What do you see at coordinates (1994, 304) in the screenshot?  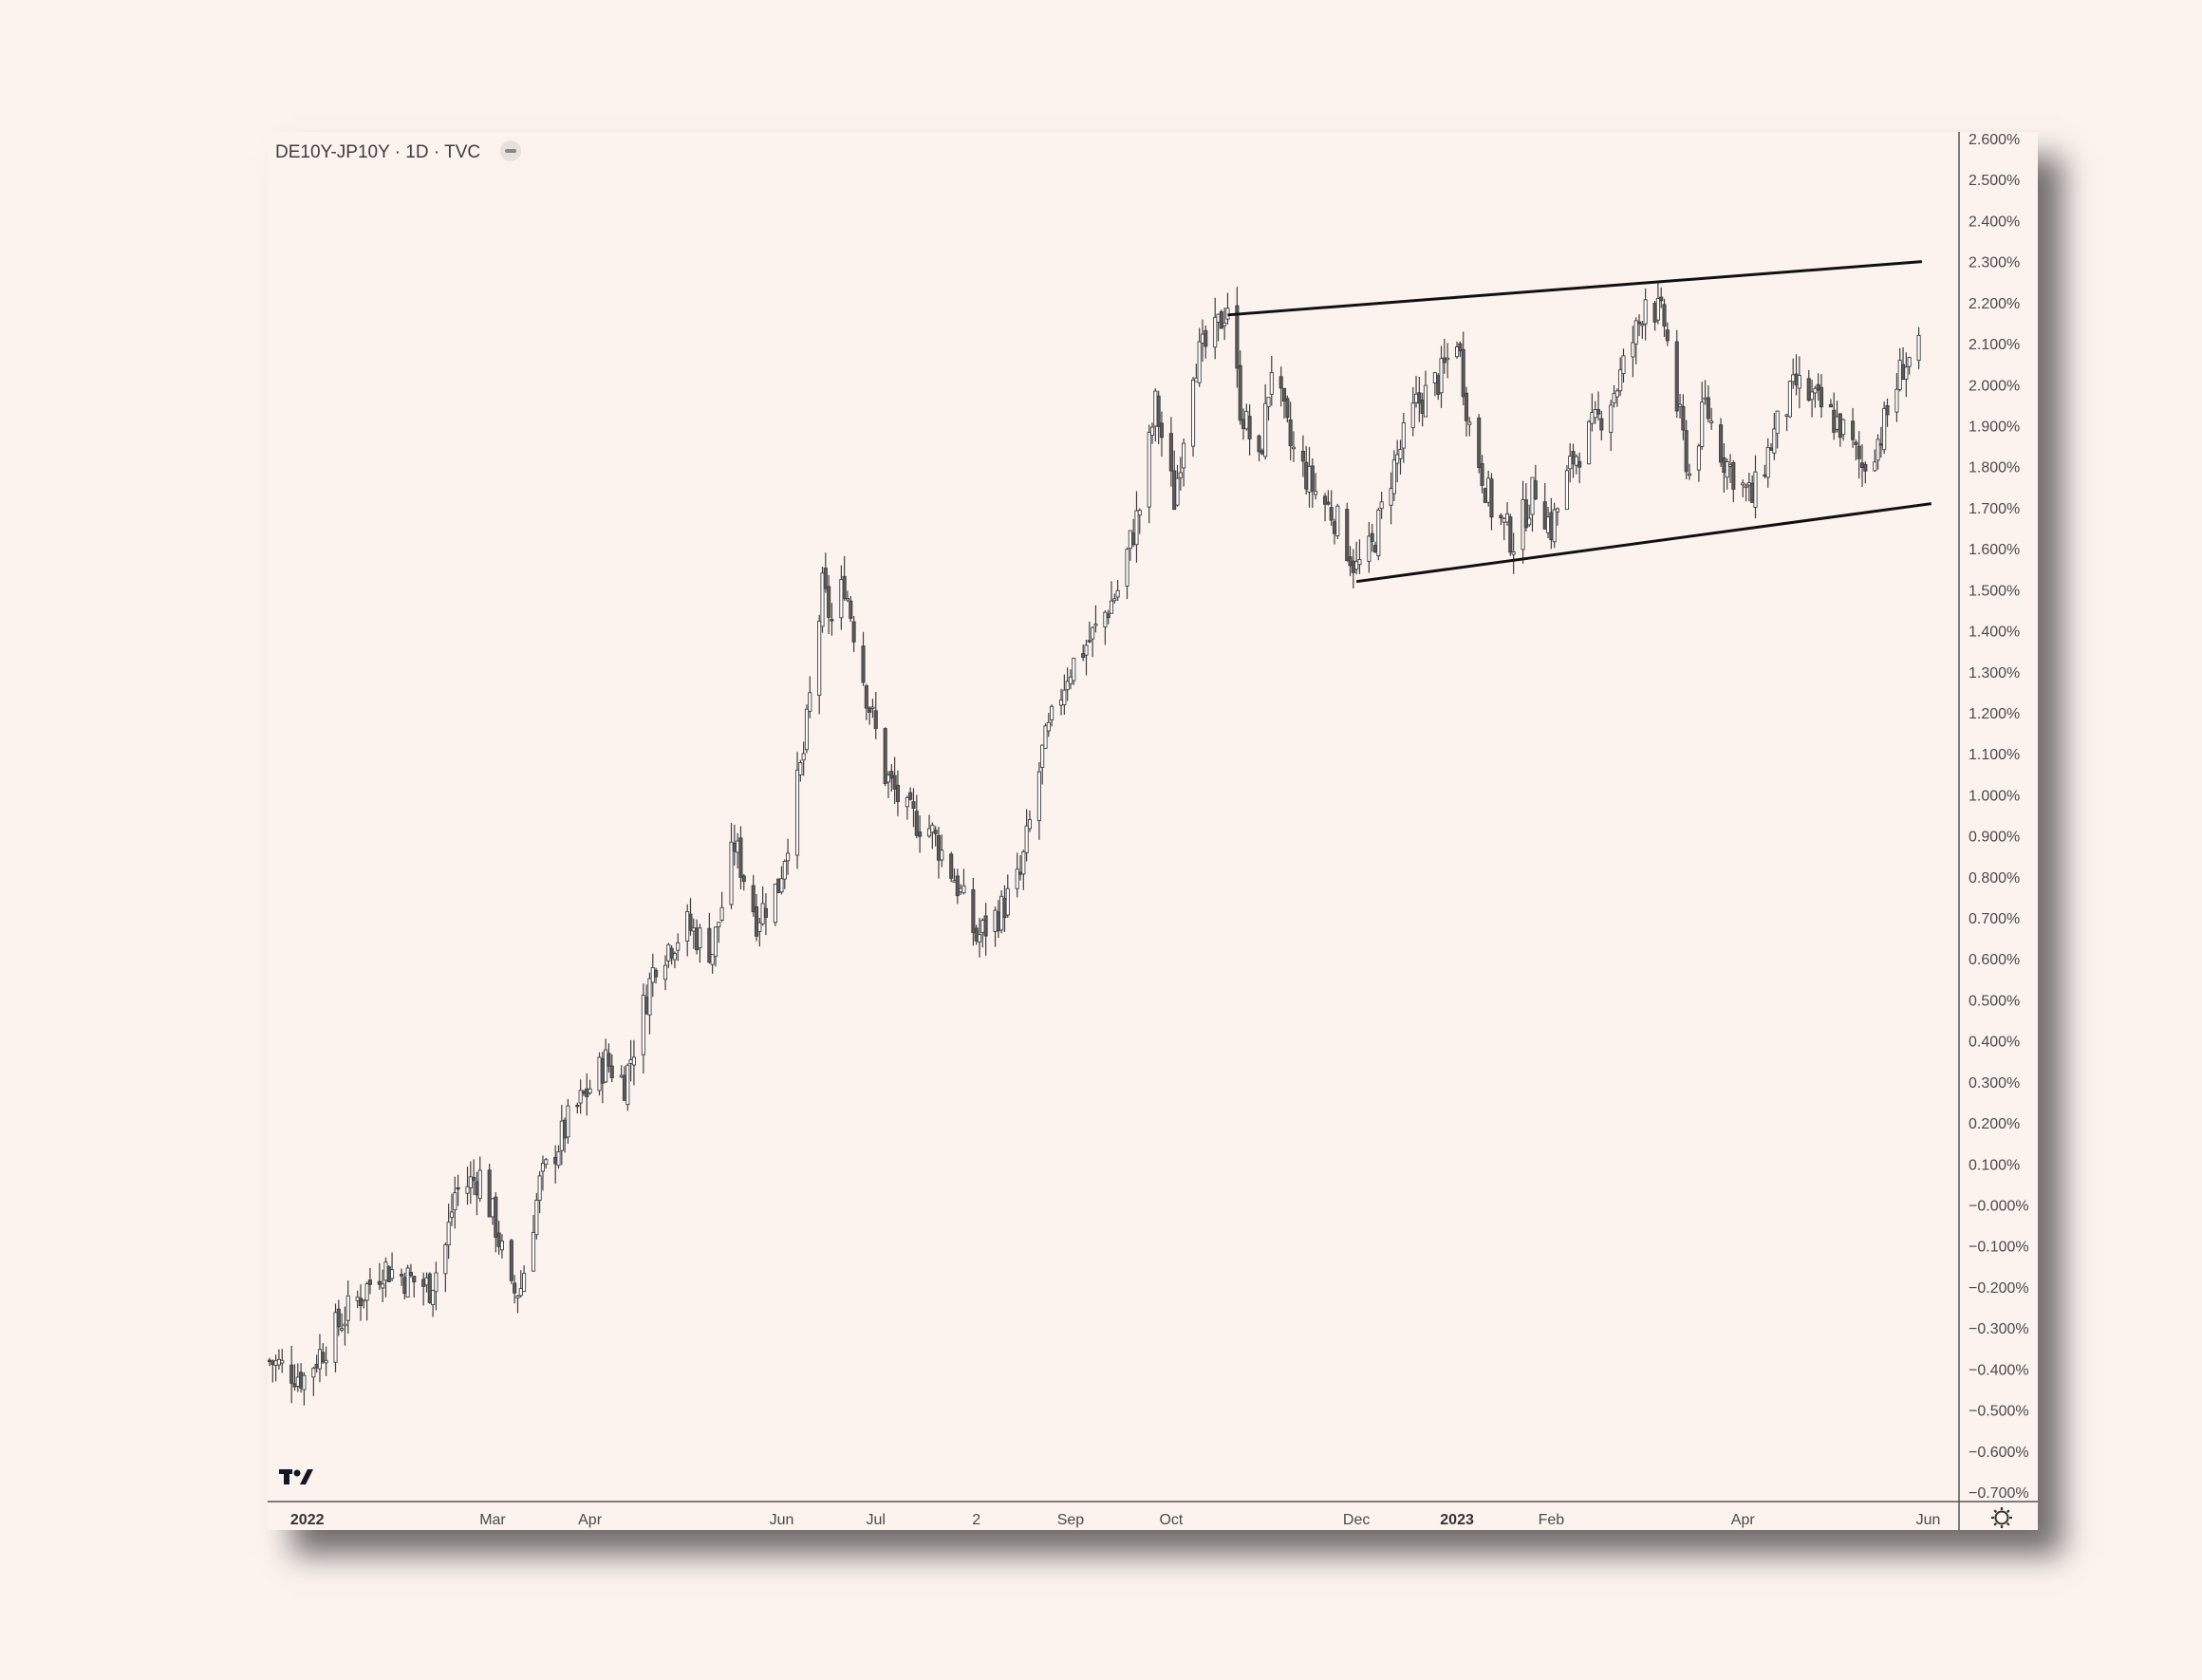 I see `y-tick-label: 2.200%` at bounding box center [1994, 304].